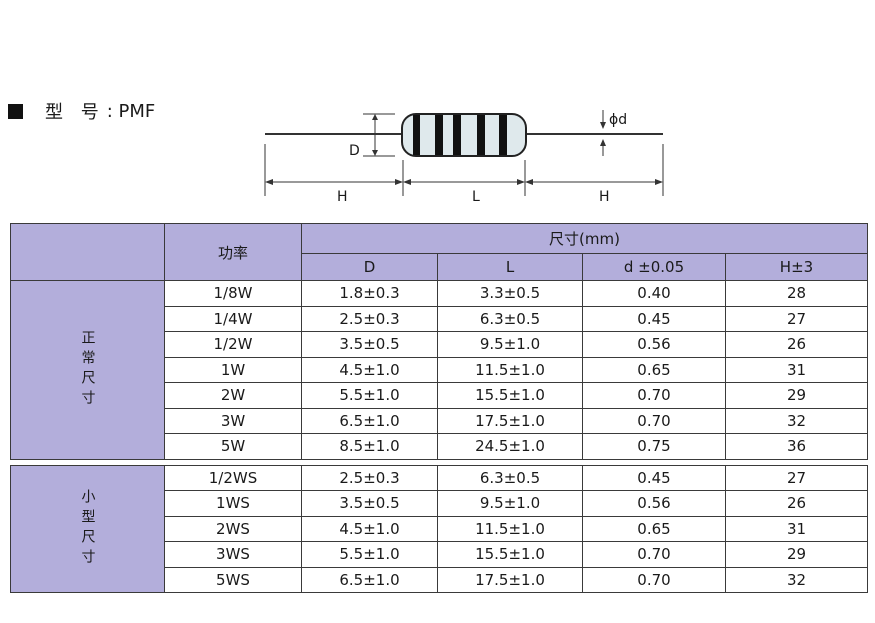  What do you see at coordinates (796, 446) in the screenshot?
I see `h-cell: 36` at bounding box center [796, 446].